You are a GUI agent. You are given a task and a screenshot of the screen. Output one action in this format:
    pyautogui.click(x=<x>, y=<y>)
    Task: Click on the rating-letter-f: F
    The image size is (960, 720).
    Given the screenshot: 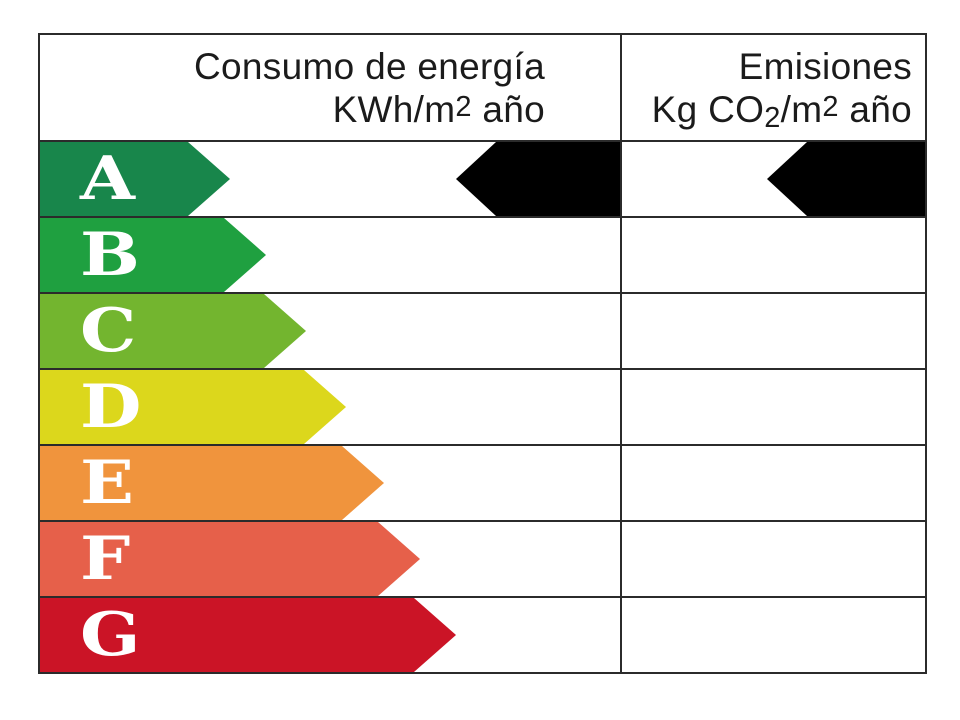 What is the action you would take?
    pyautogui.click(x=105, y=559)
    